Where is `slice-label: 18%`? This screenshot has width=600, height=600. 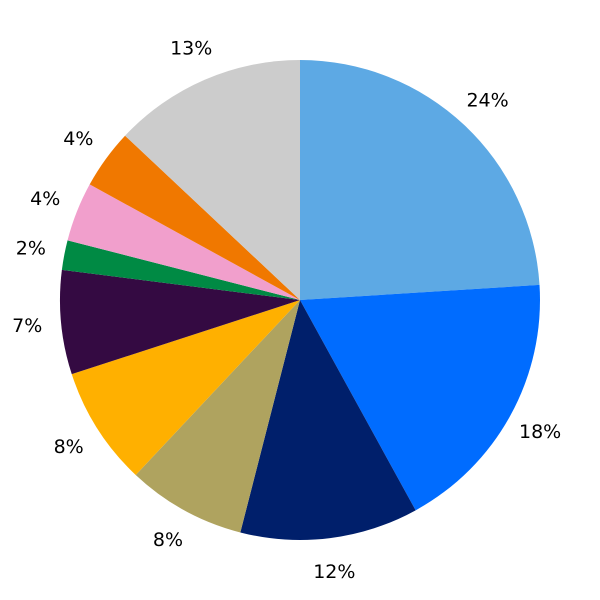
slice-label: 18% is located at coordinates (540, 432).